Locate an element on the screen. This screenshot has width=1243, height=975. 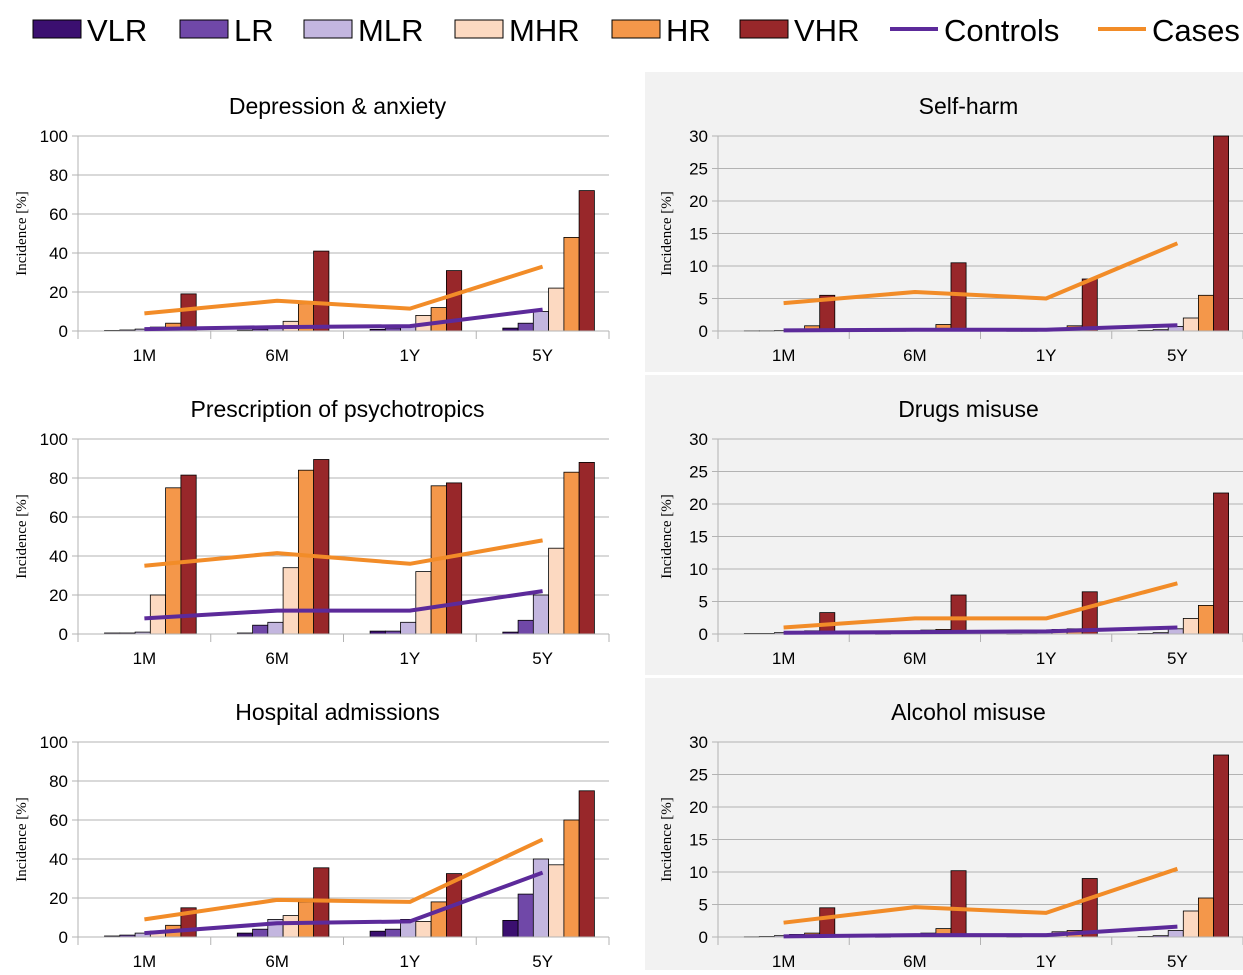
y-tick-label: 5 is located at coordinates (703, 602).